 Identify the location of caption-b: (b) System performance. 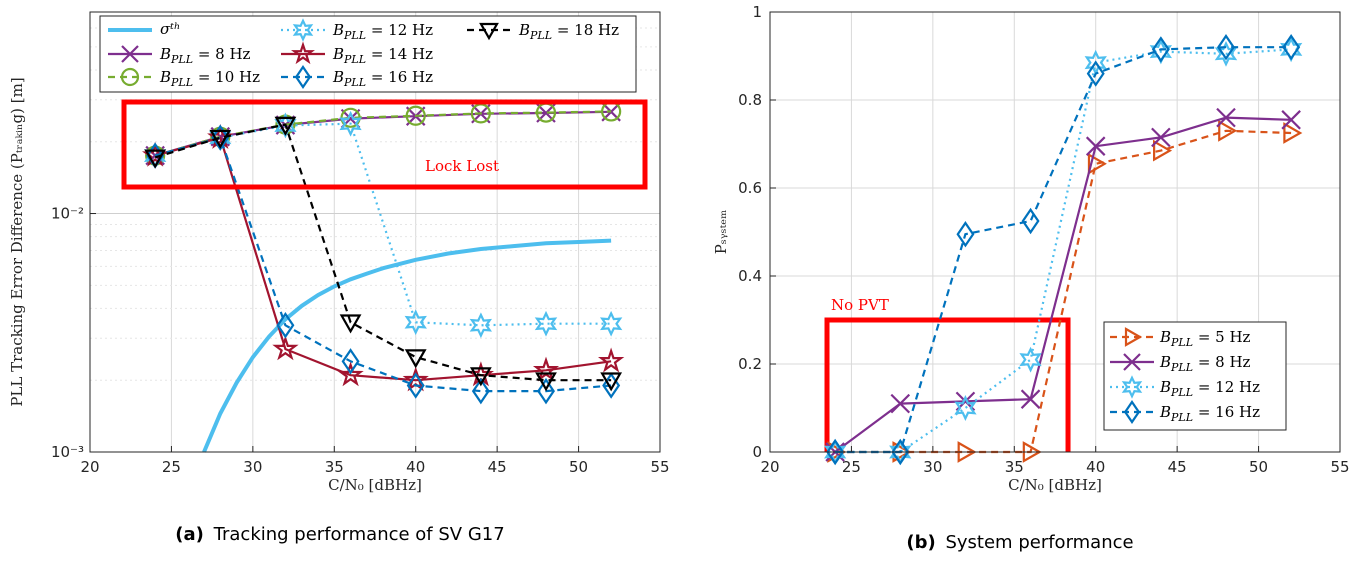
(1019, 542).